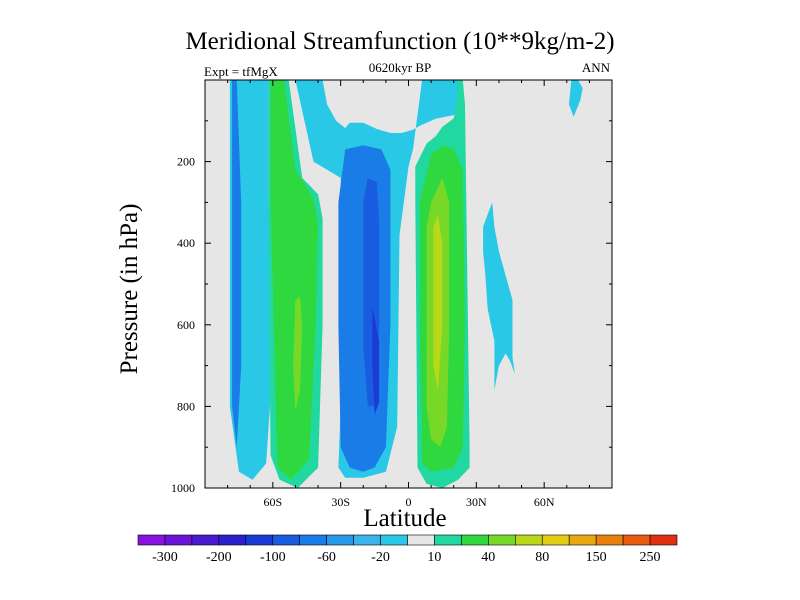  I want to click on colorbar-label-5: 10, so click(434, 557).